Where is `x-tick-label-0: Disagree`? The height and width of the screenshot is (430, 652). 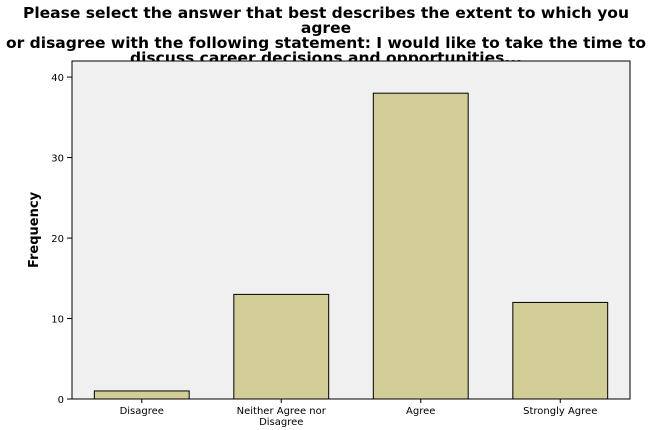
x-tick-label-0: Disagree is located at coordinates (142, 411).